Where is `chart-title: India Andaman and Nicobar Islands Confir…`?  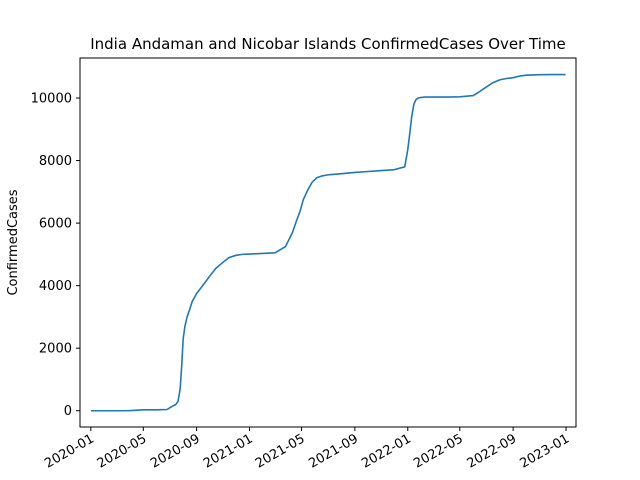
chart-title: India Andaman and Nicobar Islands Confir… is located at coordinates (328, 44).